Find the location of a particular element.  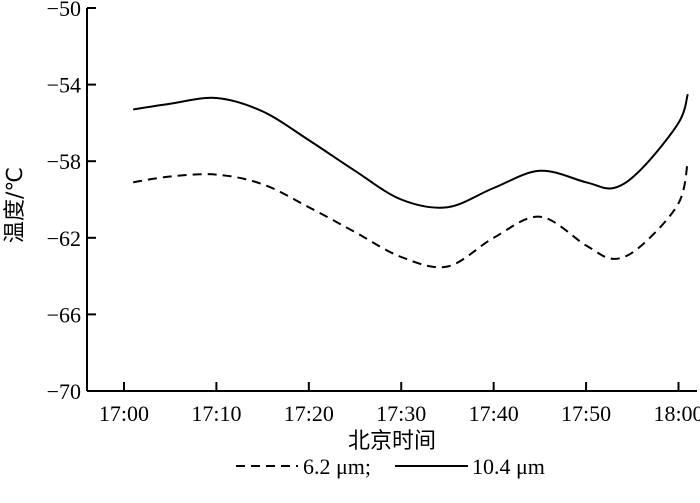

y-axis-title: 温度/℃ is located at coordinates (15, 205).